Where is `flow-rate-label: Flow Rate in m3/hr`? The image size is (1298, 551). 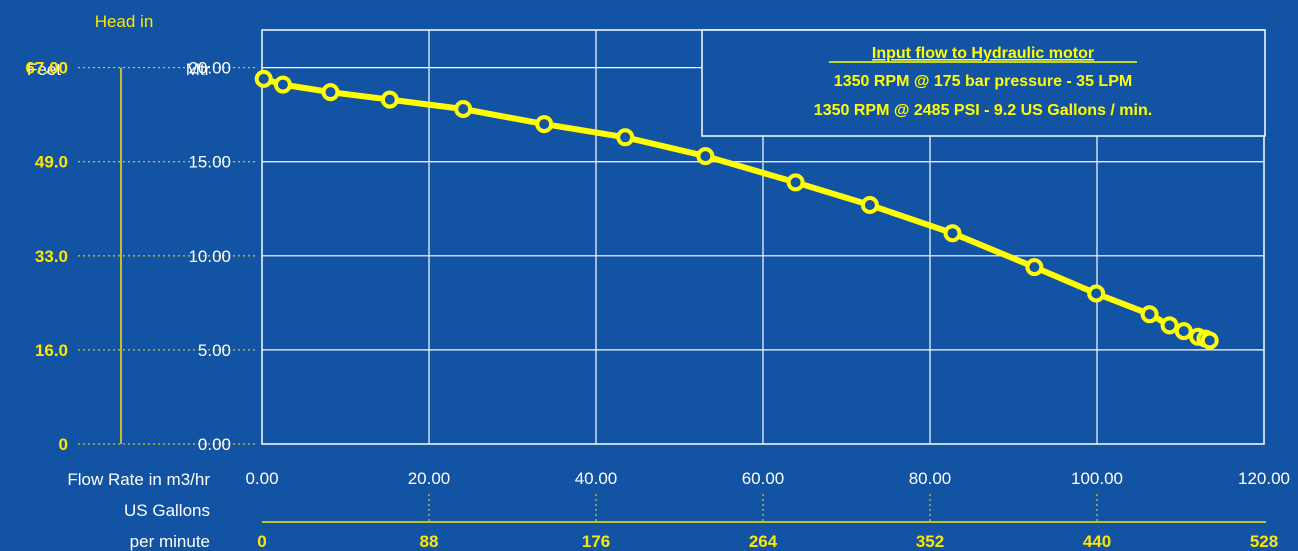
flow-rate-label: Flow Rate in m3/hr is located at coordinates (138, 479).